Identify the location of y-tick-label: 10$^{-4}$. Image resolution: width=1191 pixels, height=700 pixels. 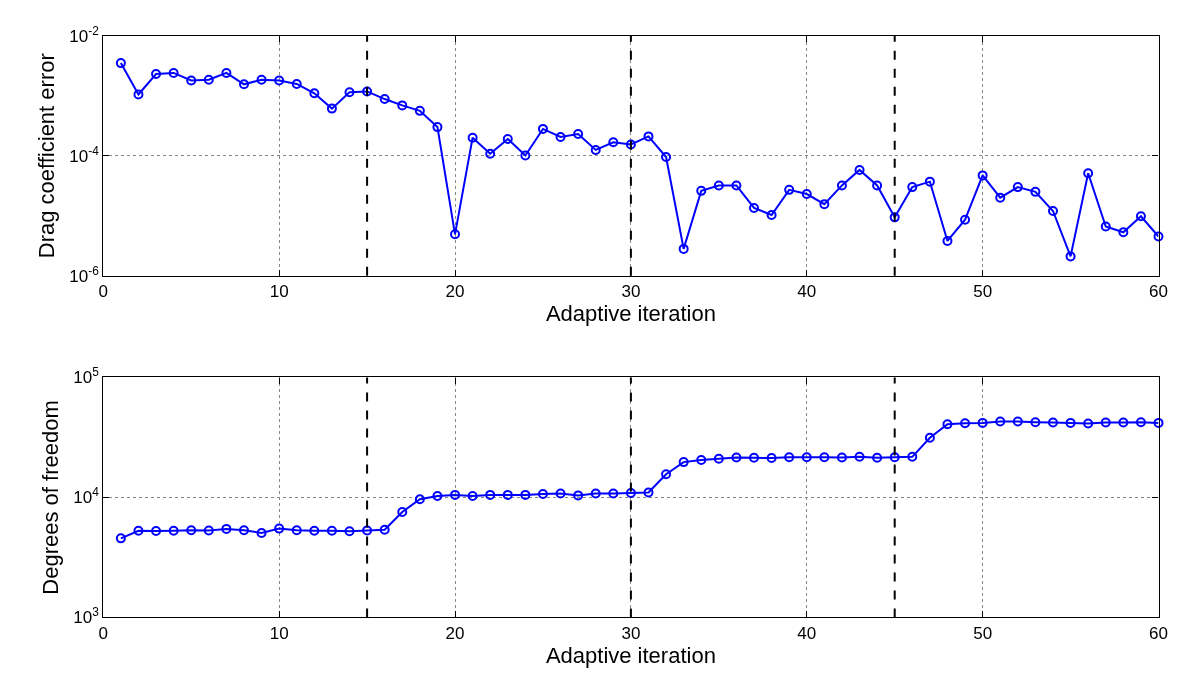
(84, 154).